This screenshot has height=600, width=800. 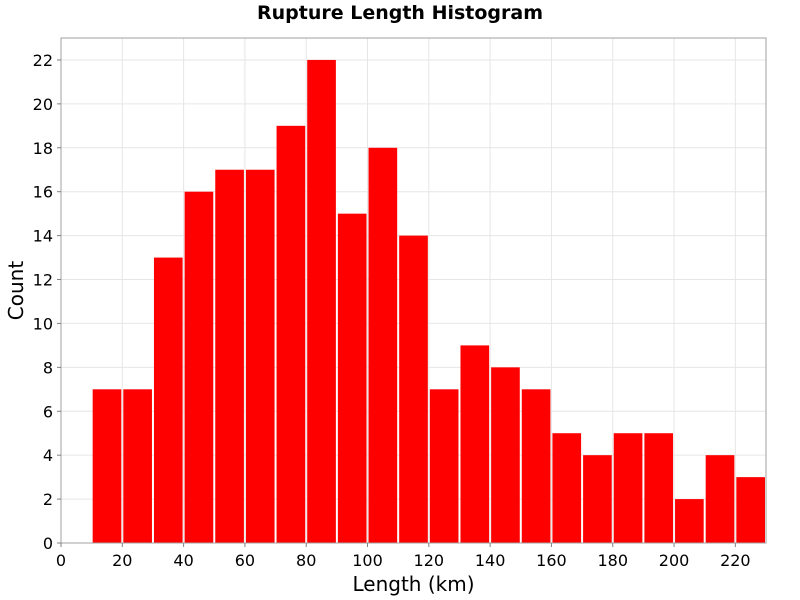 What do you see at coordinates (48, 543) in the screenshot?
I see `y-tick-label: 0` at bounding box center [48, 543].